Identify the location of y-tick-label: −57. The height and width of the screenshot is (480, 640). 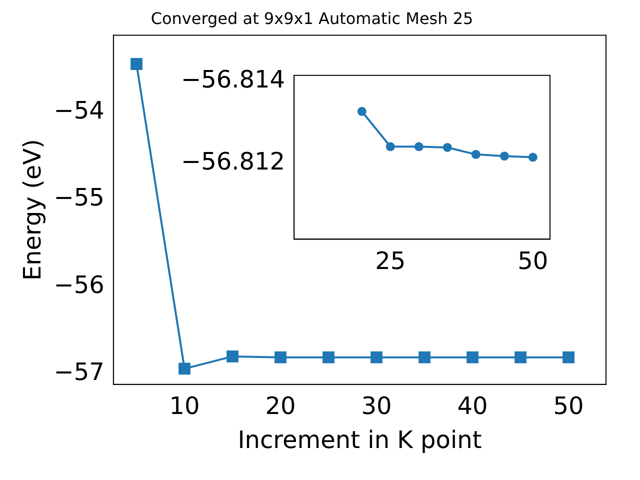
(79, 372).